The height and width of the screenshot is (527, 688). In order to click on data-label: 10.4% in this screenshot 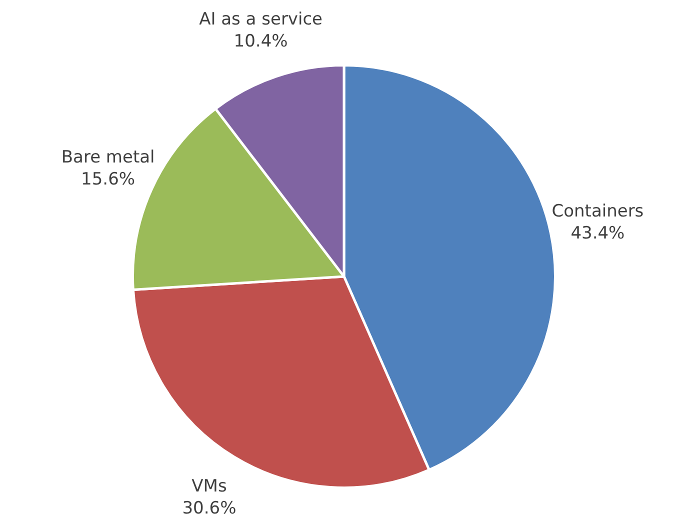, I will do `click(261, 41)`.